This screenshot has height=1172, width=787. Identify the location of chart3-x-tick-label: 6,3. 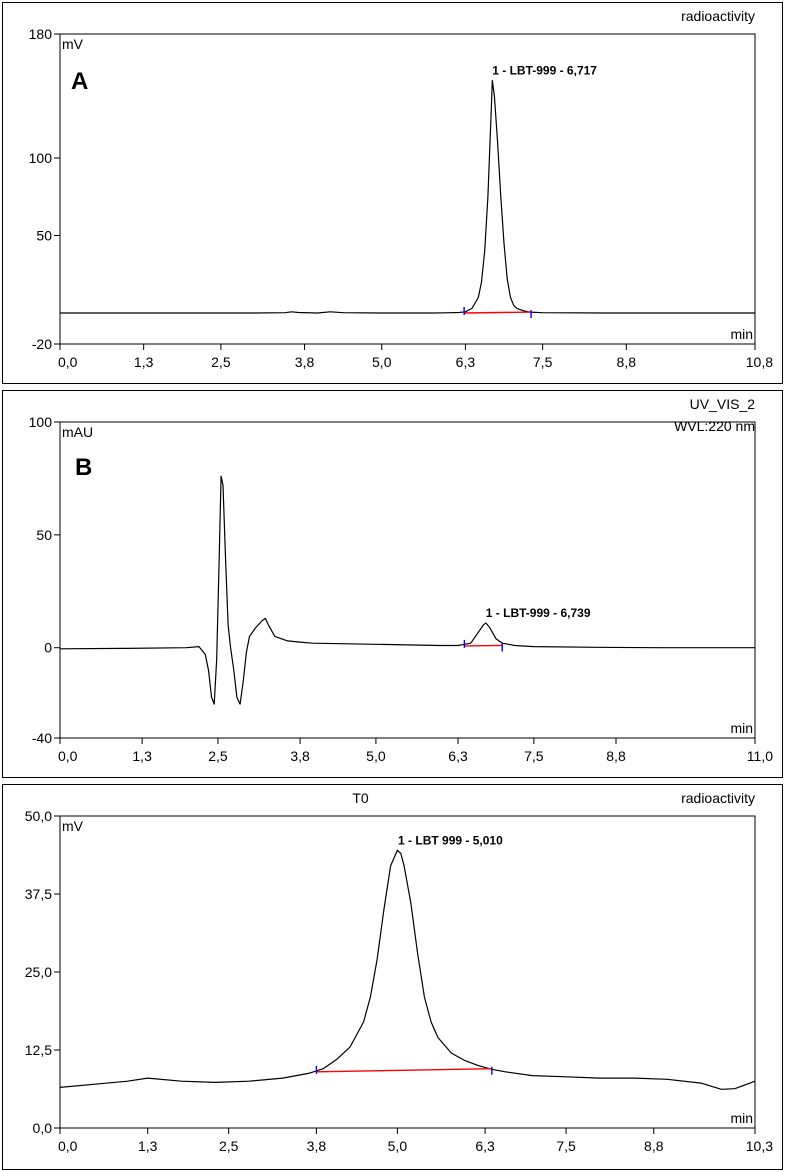
(485, 1146).